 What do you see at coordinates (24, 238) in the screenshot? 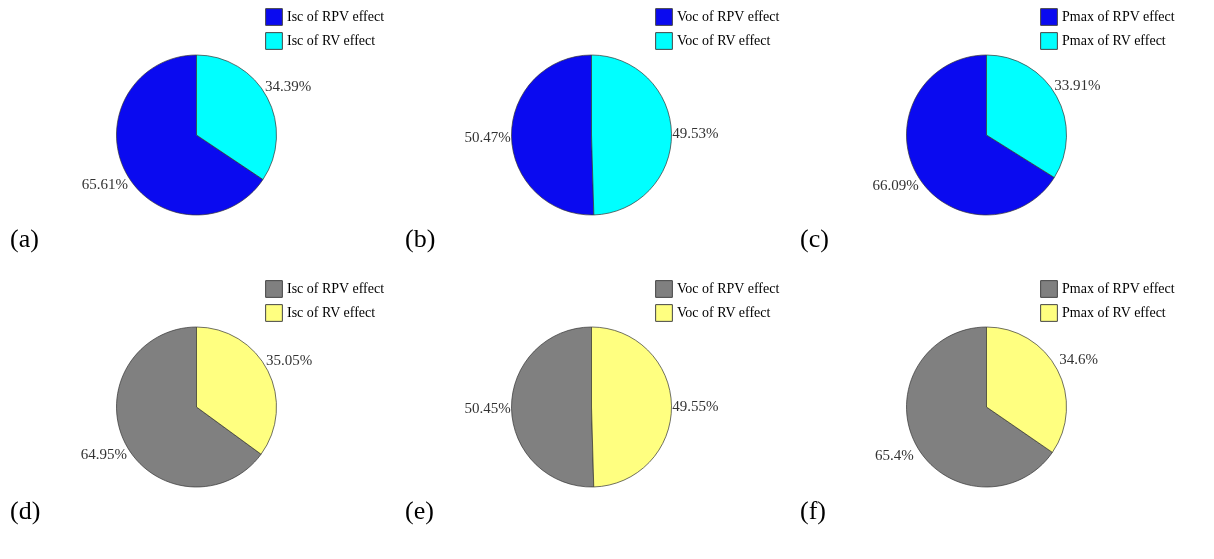
I see `text: (a)` at bounding box center [24, 238].